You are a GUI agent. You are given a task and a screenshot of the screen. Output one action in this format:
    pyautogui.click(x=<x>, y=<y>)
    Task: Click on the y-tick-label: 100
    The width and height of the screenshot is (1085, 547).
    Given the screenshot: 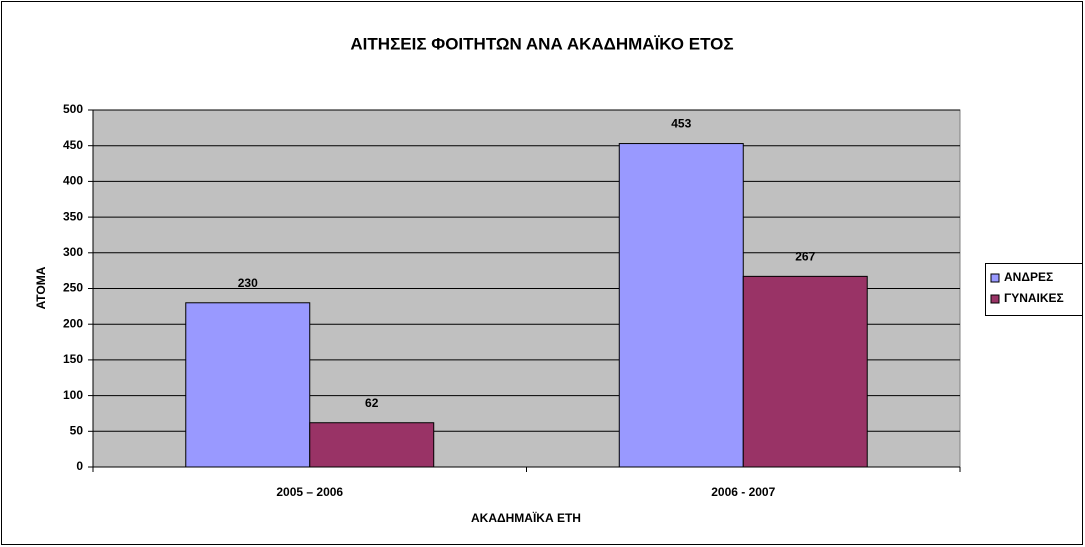 What is the action you would take?
    pyautogui.click(x=73, y=395)
    